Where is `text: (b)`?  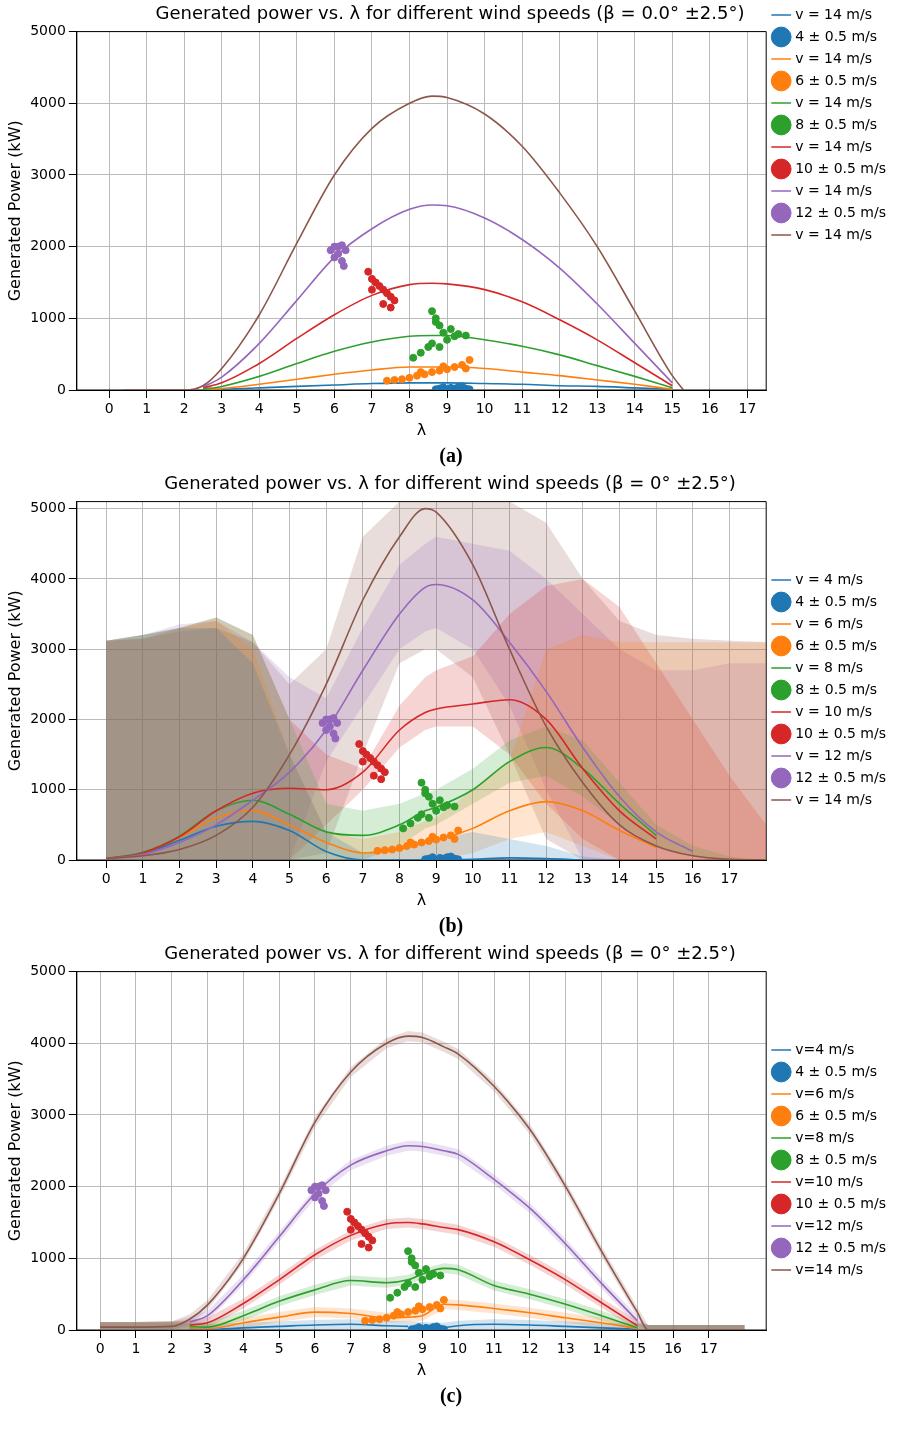
text: (b) is located at coordinates (451, 926).